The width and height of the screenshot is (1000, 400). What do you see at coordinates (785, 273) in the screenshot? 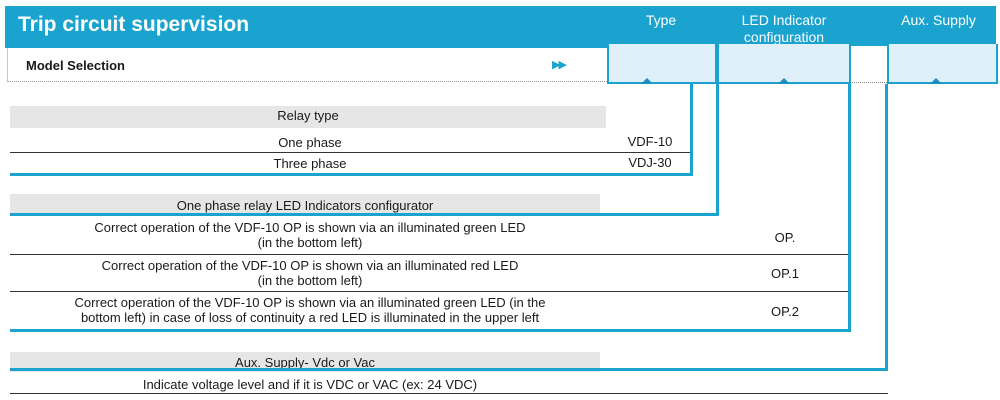
I see `led-option-code: OP.1` at bounding box center [785, 273].